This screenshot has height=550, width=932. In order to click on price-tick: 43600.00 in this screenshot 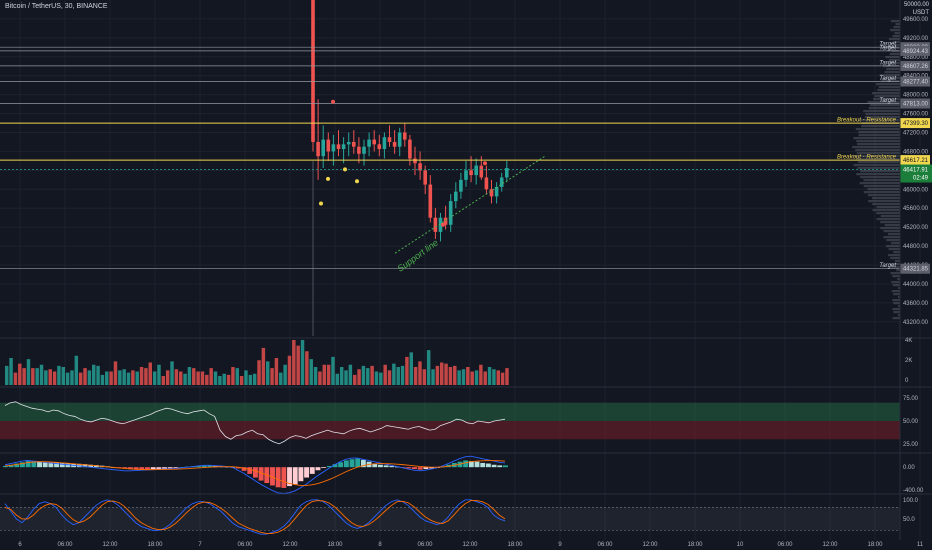, I will do `click(916, 304)`.